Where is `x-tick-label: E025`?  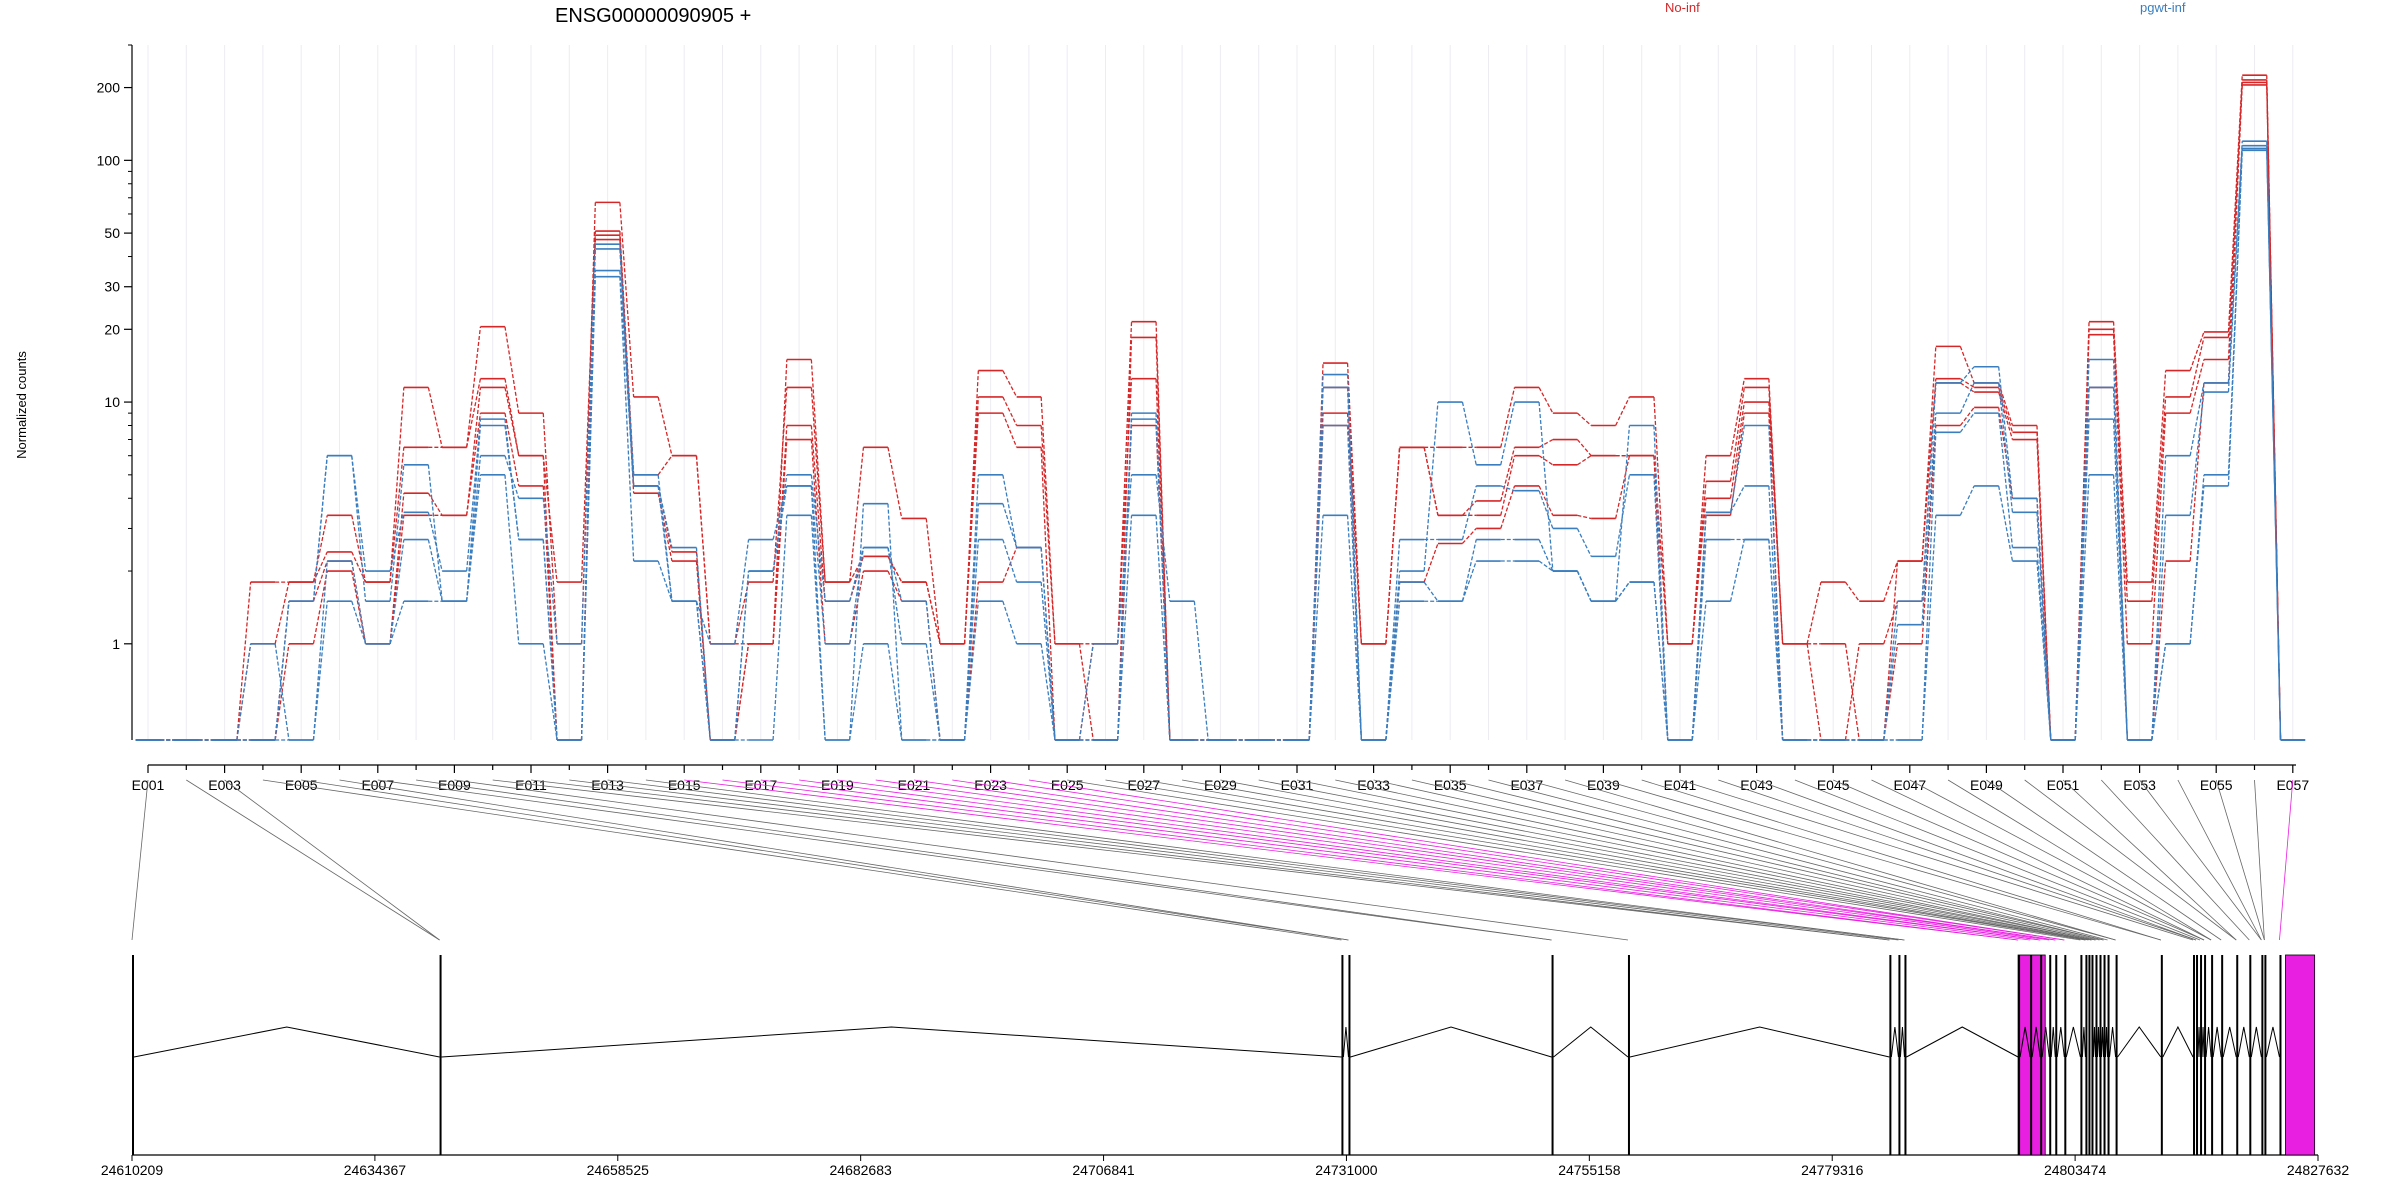 x-tick-label: E025 is located at coordinates (1067, 785).